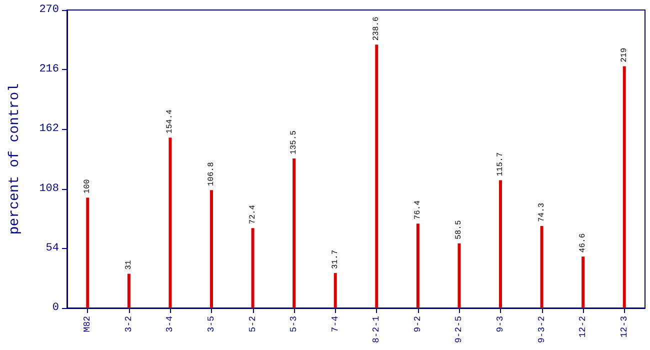 This screenshot has width=650, height=350. I want to click on x-tick-label: 12-2, so click(583, 327).